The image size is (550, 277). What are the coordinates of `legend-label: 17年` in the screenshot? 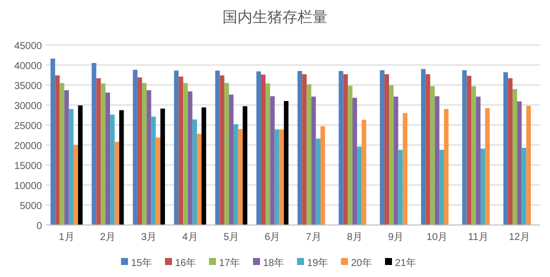 It's located at (229, 263).